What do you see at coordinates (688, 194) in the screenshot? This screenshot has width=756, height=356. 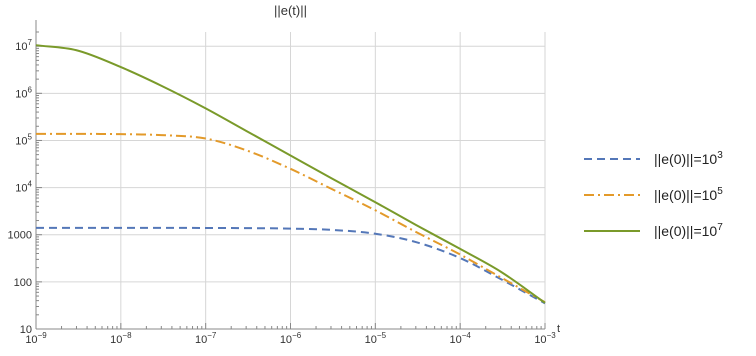 I see `legend-label-2: ||e(0)||=105` at bounding box center [688, 194].